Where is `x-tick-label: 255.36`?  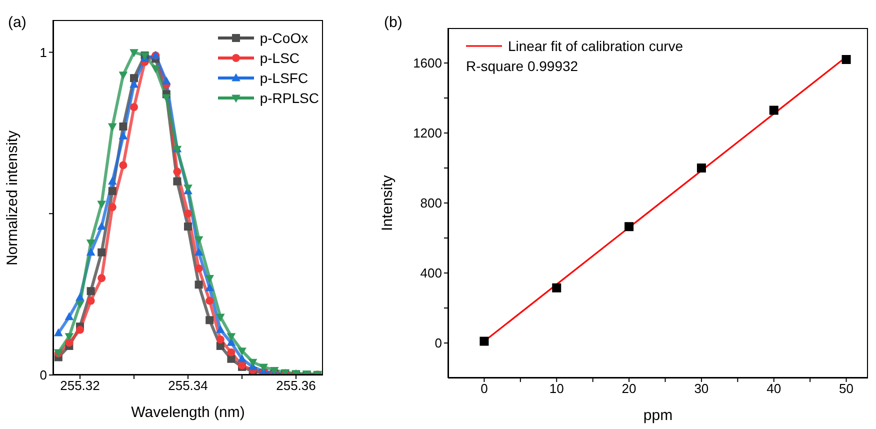 x-tick-label: 255.36 is located at coordinates (296, 386).